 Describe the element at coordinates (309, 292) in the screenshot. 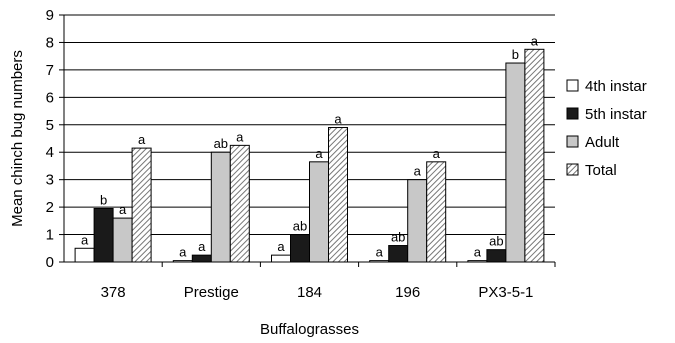

I see `x-tick-label: 184` at that location.